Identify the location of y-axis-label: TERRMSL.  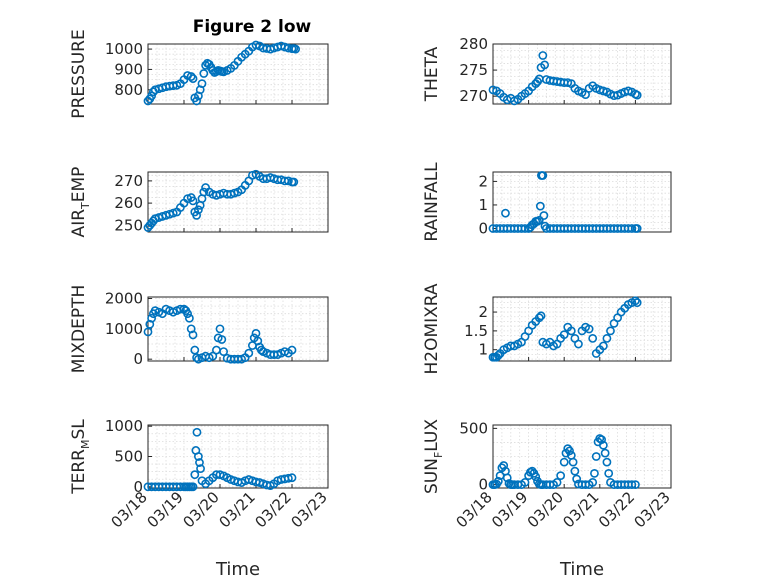
(80, 457).